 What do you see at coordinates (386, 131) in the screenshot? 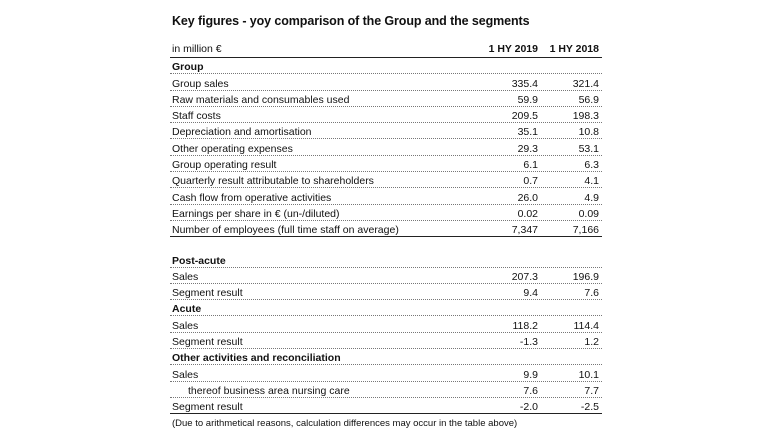
I see `table-row: Depreciation and amortisation 35.1 10.8` at bounding box center [386, 131].